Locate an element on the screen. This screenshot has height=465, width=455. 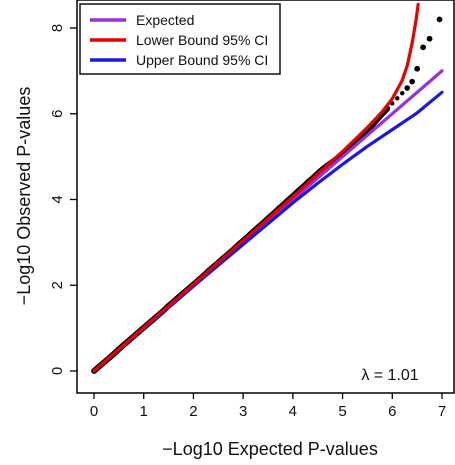
x-tick-label: 7 is located at coordinates (442, 411).